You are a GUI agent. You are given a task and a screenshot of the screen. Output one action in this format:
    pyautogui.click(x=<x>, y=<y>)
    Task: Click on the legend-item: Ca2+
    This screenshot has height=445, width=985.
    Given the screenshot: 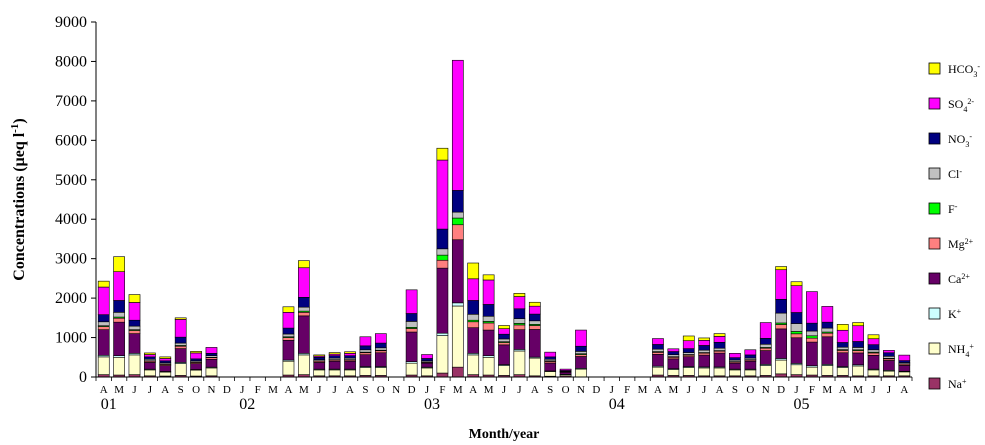 What is the action you would take?
    pyautogui.click(x=949, y=279)
    